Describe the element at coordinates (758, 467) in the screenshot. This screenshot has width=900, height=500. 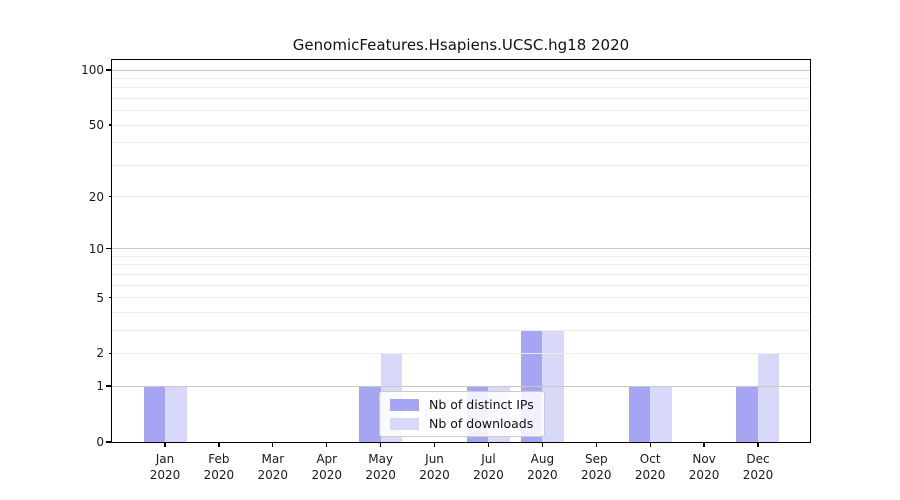
I see `x-tick-label-dec: Dec 2020` at that location.